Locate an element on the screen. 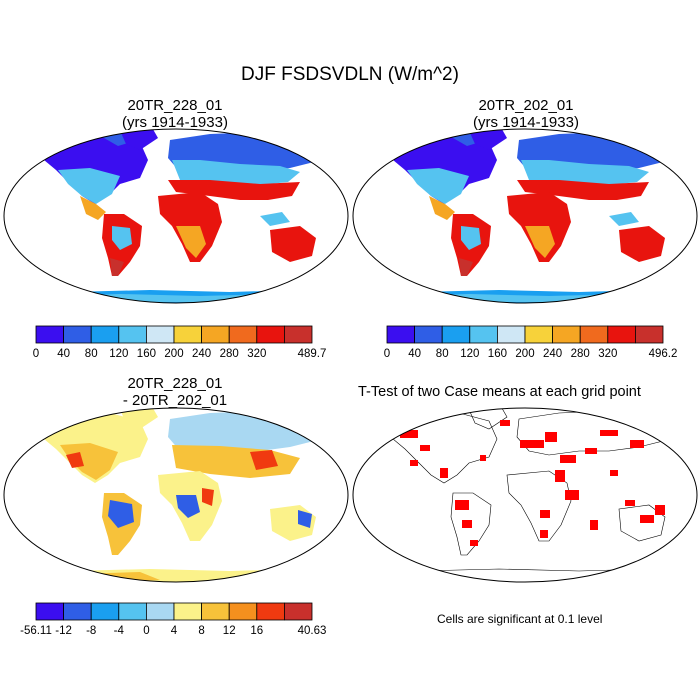  panel-title-case1-line2: (yrs 1914-1933) is located at coordinates (175, 122).